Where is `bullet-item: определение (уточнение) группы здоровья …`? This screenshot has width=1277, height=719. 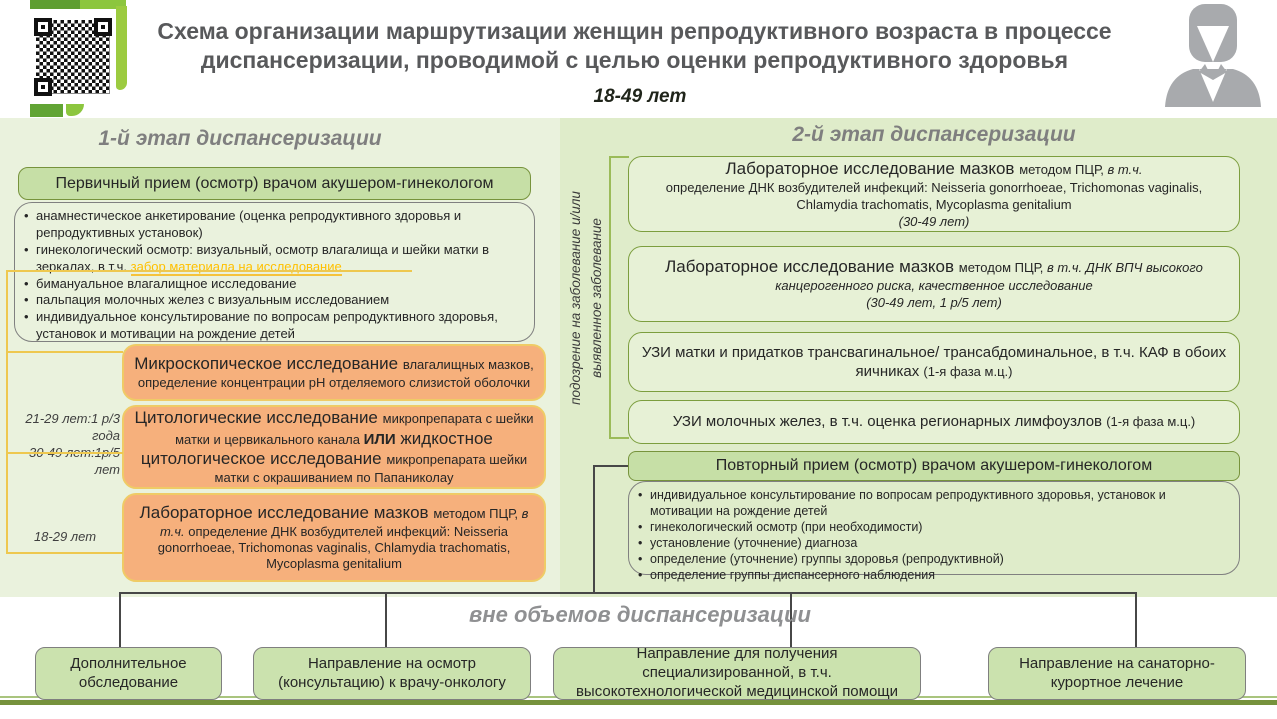
bullet-item: определение (уточнение) группы здоровья … is located at coordinates (933, 559).